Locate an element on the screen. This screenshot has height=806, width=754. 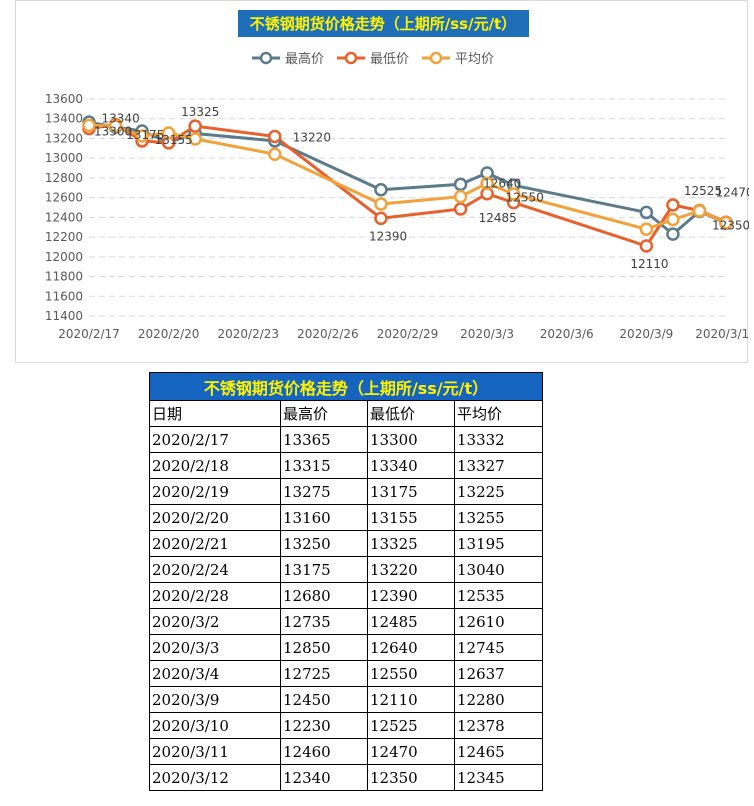
y-tick-label: 12800 is located at coordinates (64, 178).